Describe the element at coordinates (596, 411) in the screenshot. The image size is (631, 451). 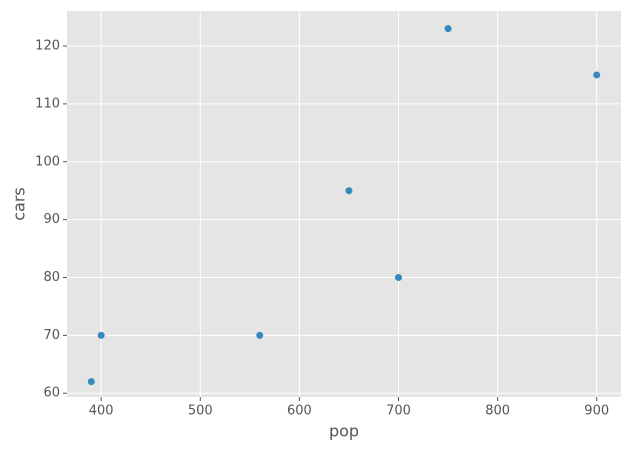
I see `x-tick-label: 900` at that location.